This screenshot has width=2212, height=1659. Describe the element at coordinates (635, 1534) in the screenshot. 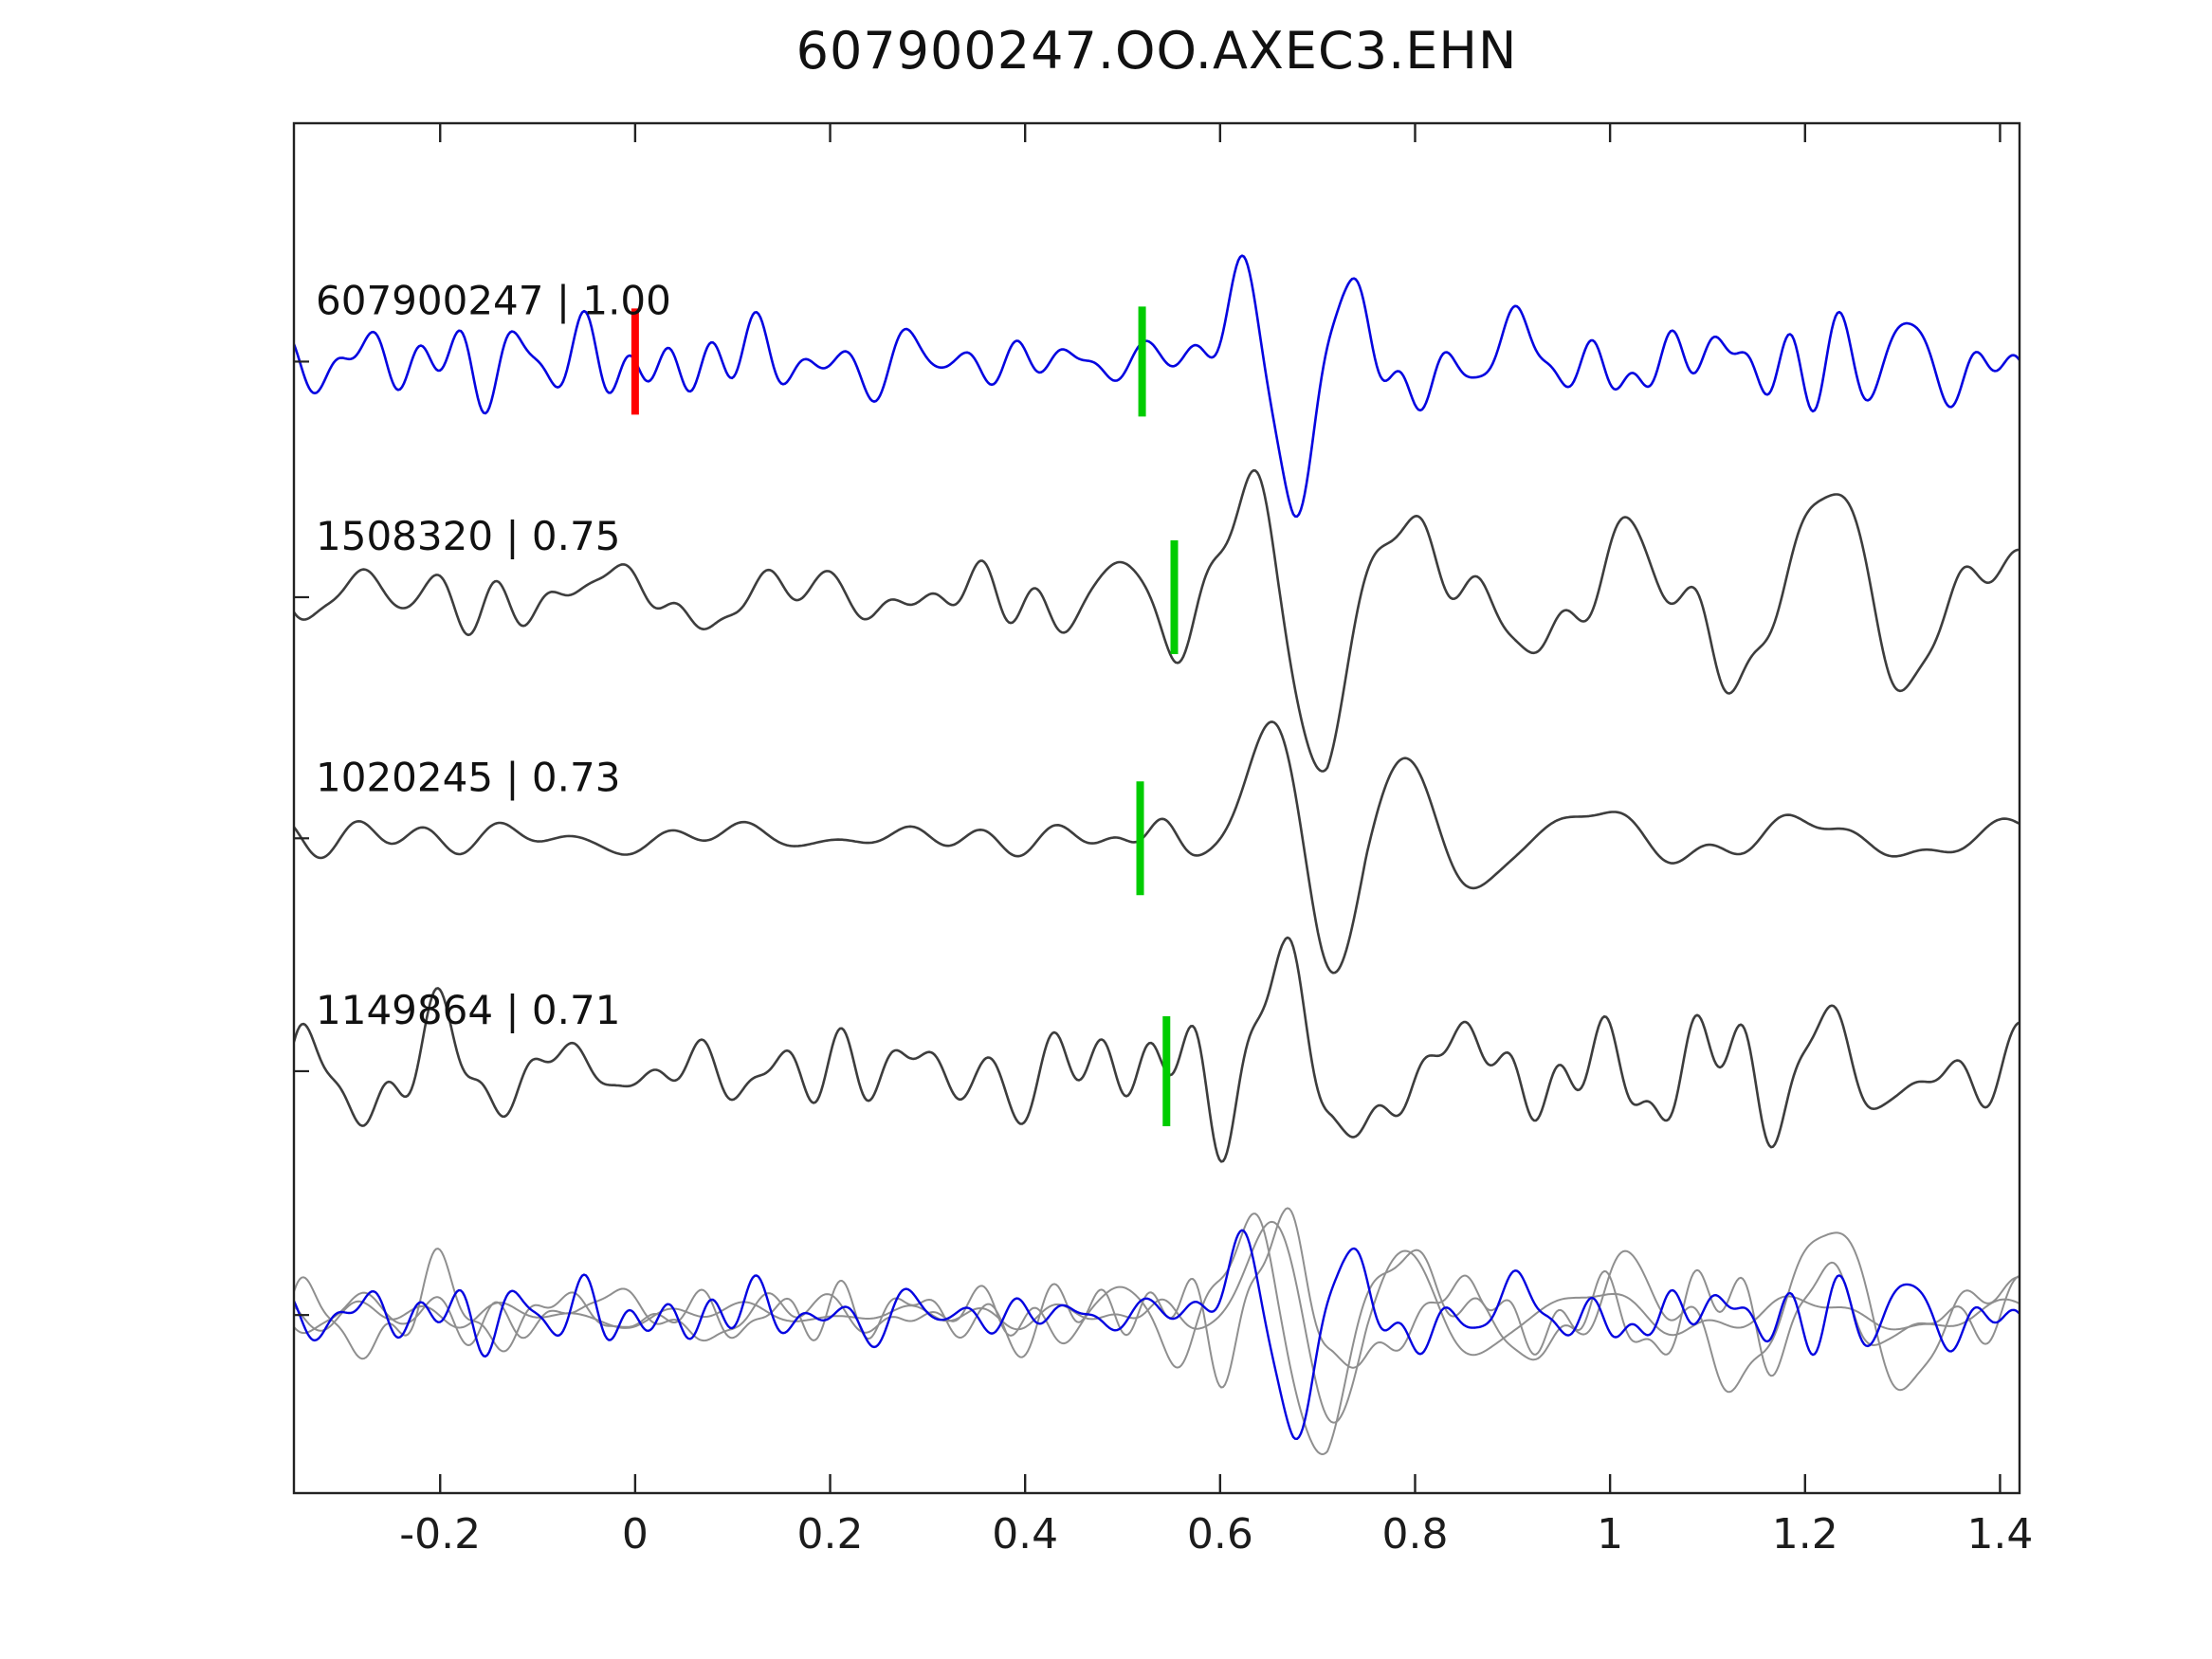

I see `x-tick-label: 0` at that location.